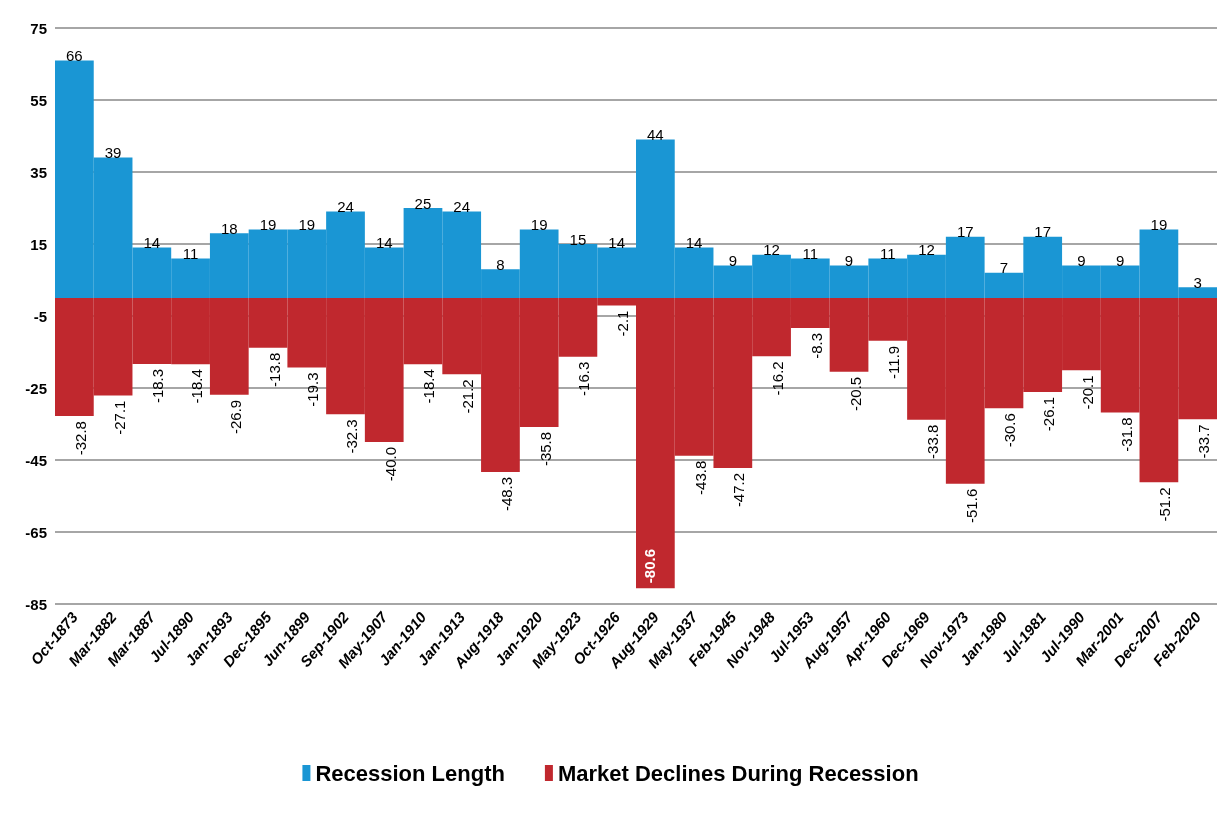 Image resolution: width=1221 pixels, height=814 pixels. What do you see at coordinates (1204, 441) in the screenshot?
I see `data-label: -33.7` at bounding box center [1204, 441].